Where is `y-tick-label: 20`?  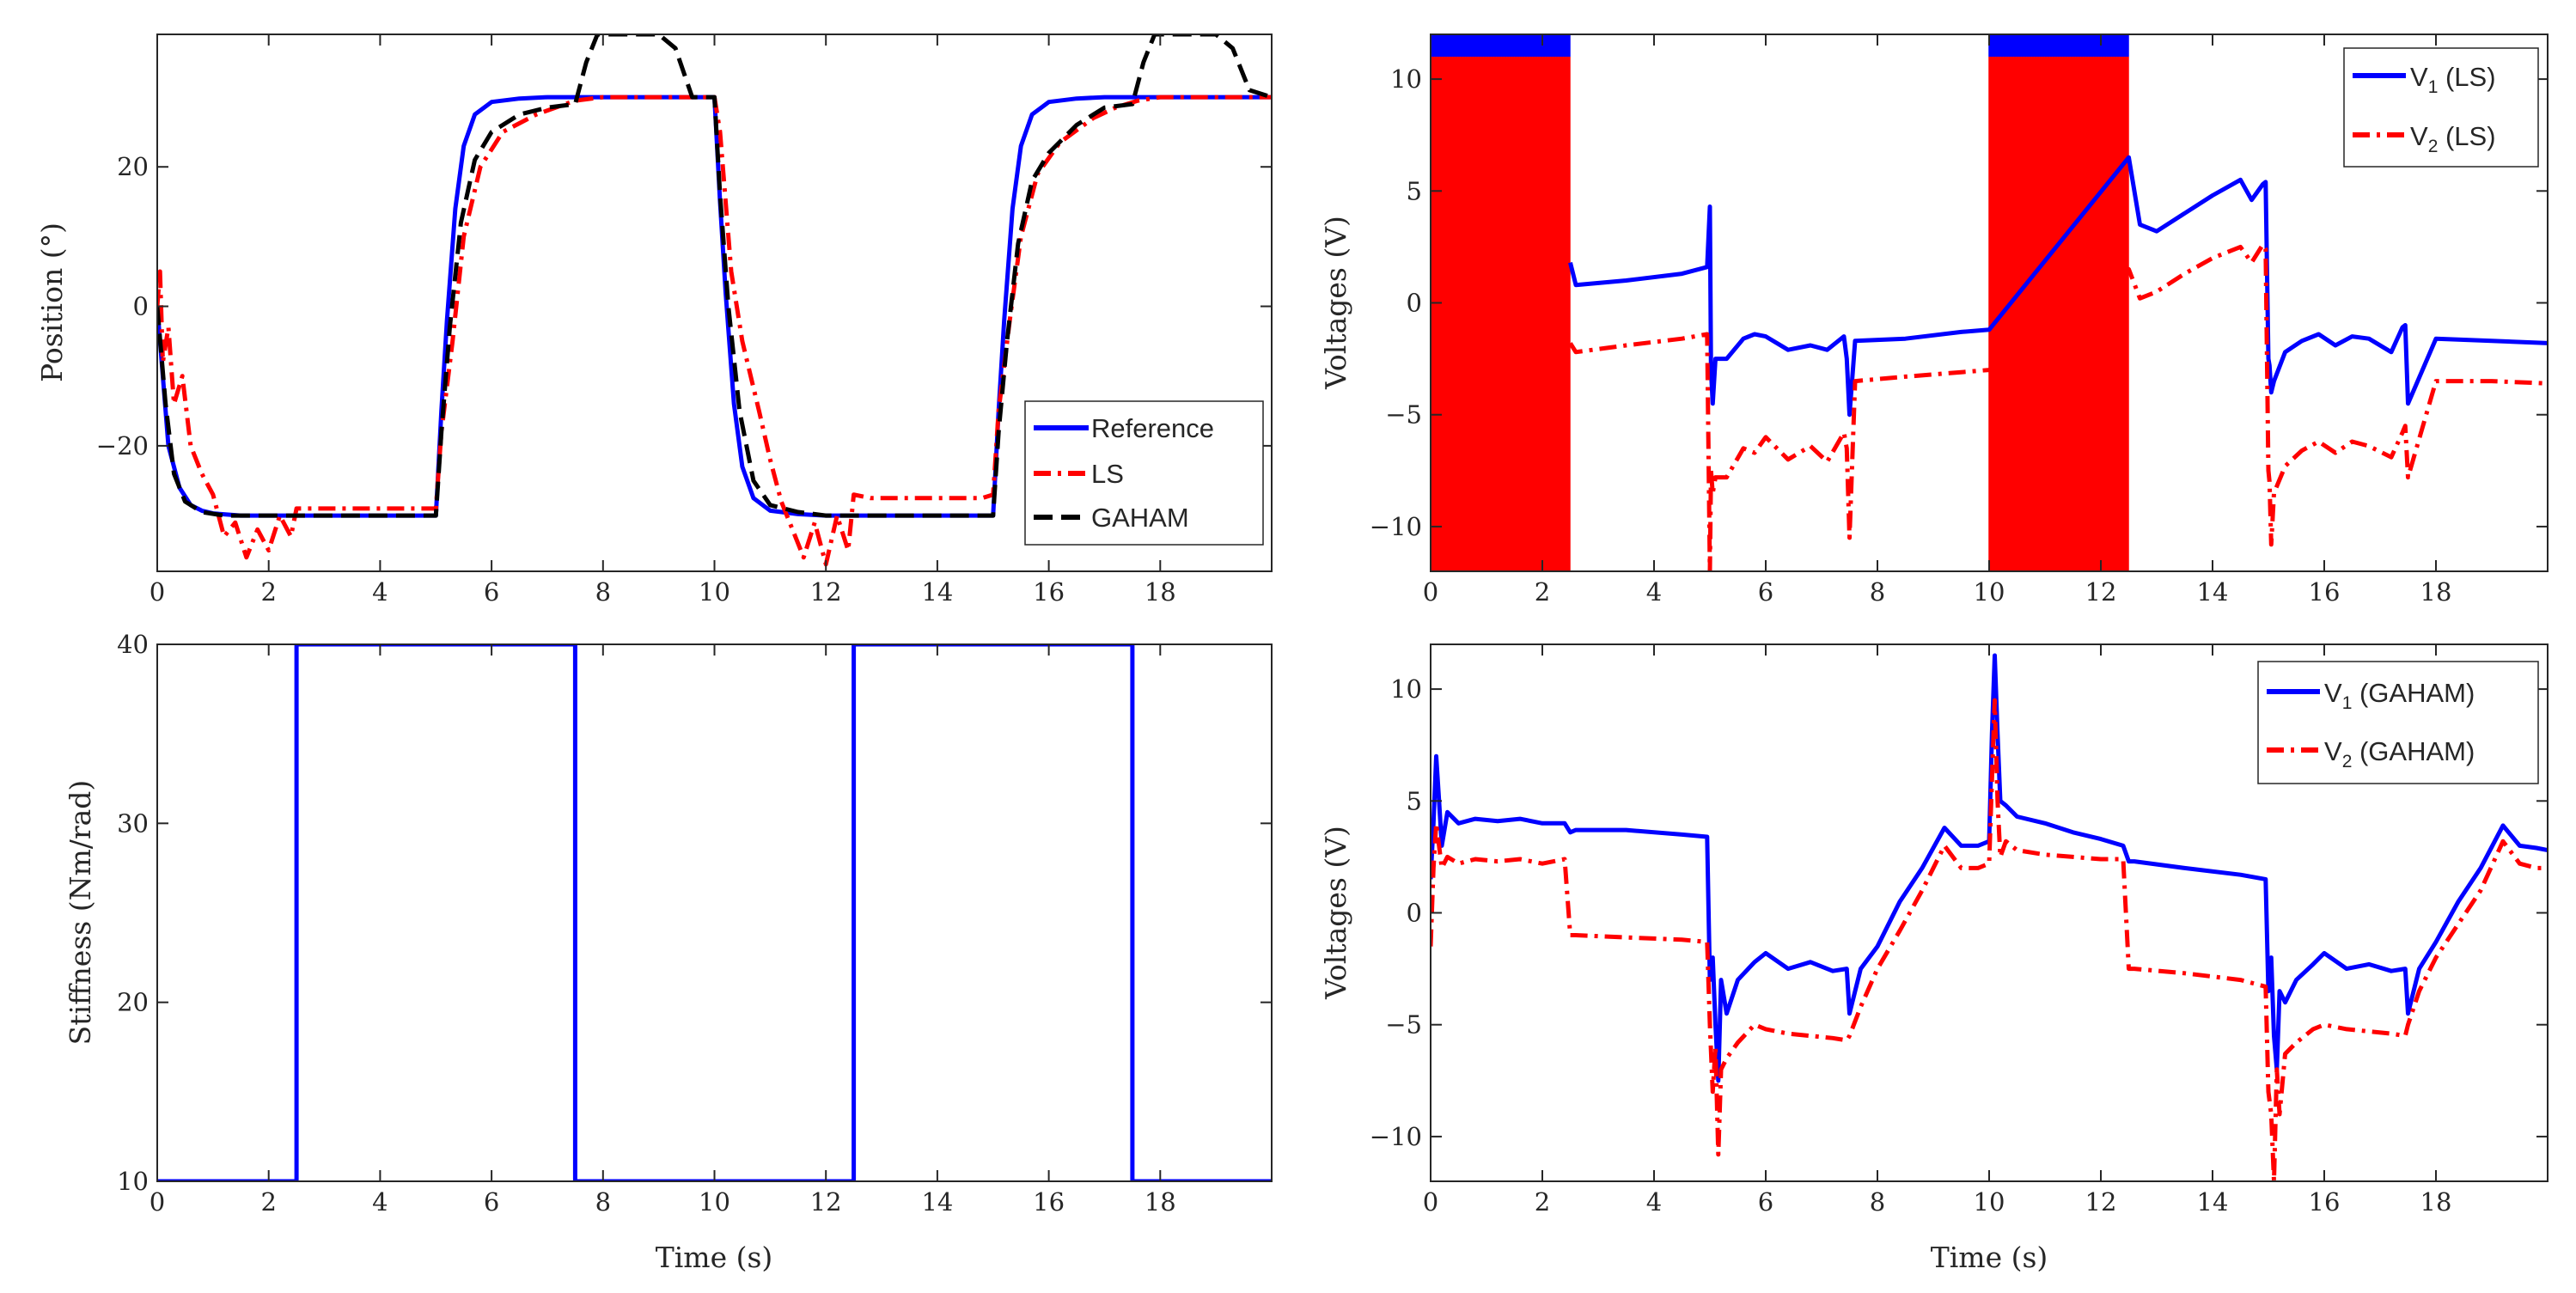
y-tick-label: 20 is located at coordinates (133, 167).